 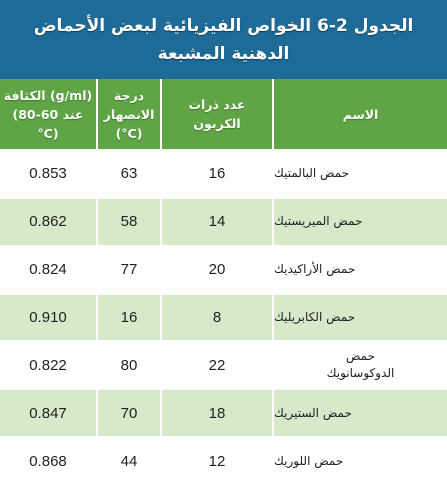 What do you see at coordinates (218, 175) in the screenshot?
I see `table-cell-carbons: 16` at bounding box center [218, 175].